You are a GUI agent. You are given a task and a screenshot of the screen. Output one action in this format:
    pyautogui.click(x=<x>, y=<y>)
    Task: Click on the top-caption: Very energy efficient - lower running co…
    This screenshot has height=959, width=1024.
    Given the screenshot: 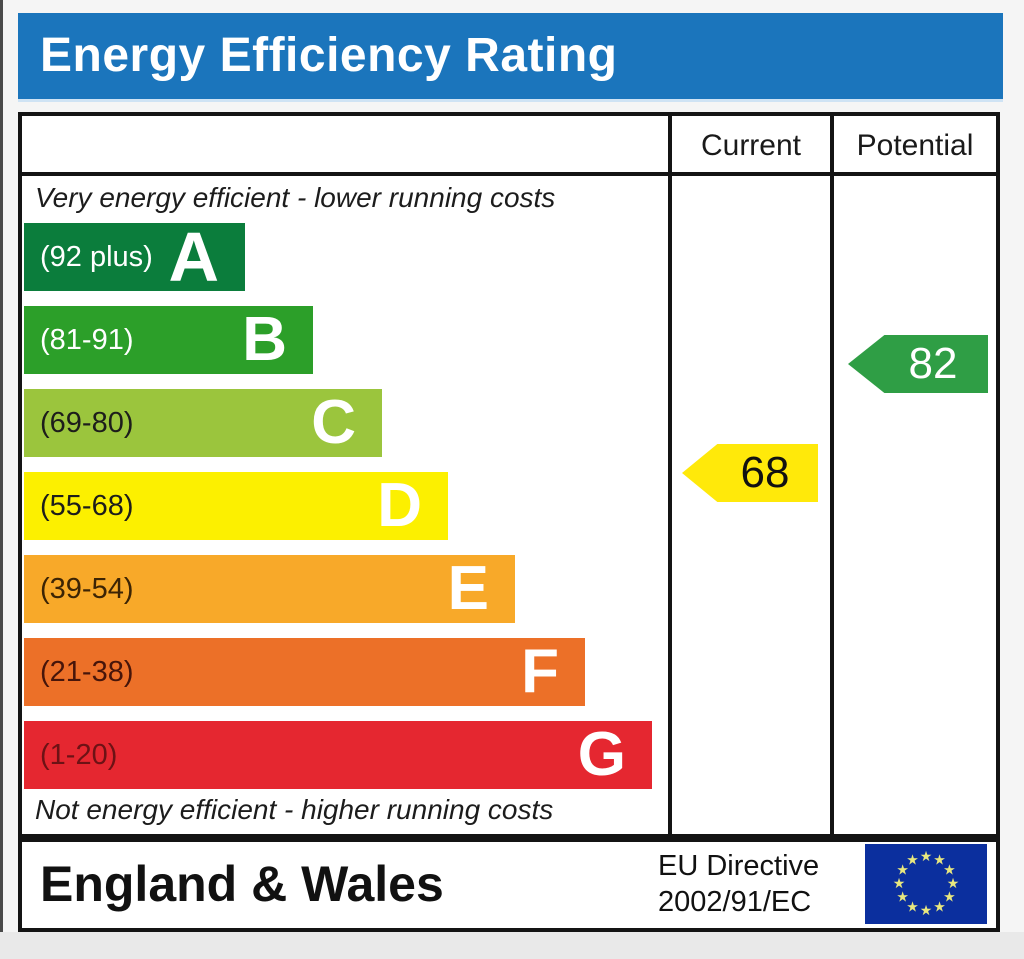 What is the action you would take?
    pyautogui.click(x=295, y=197)
    